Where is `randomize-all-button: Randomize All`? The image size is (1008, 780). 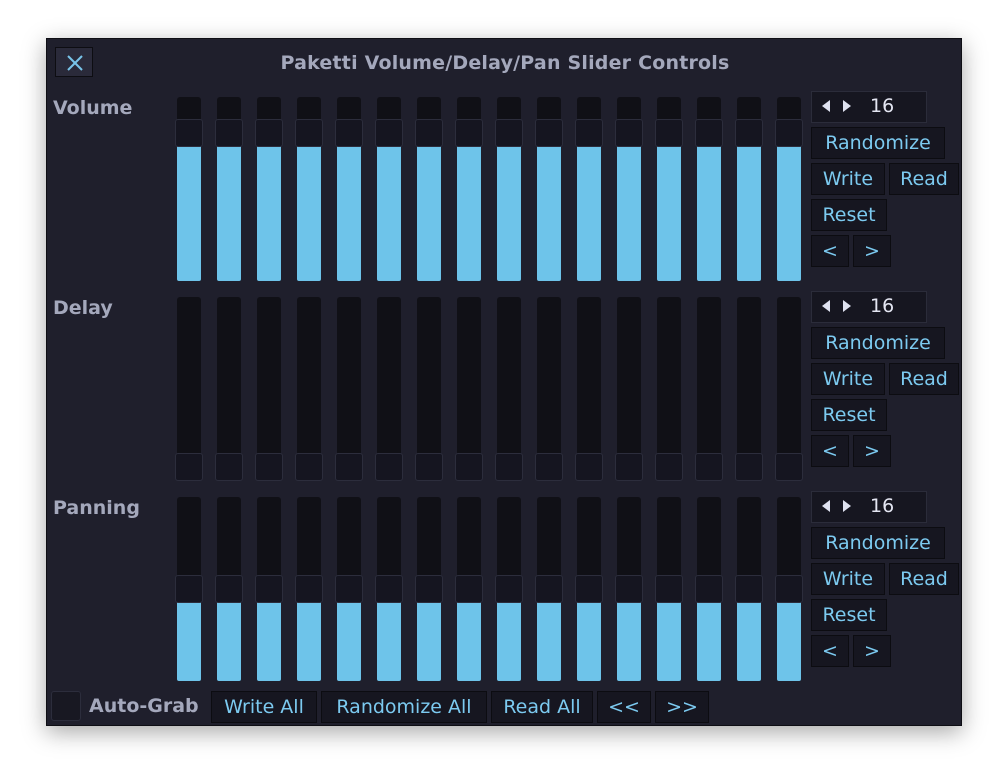 randomize-all-button: Randomize All is located at coordinates (404, 707).